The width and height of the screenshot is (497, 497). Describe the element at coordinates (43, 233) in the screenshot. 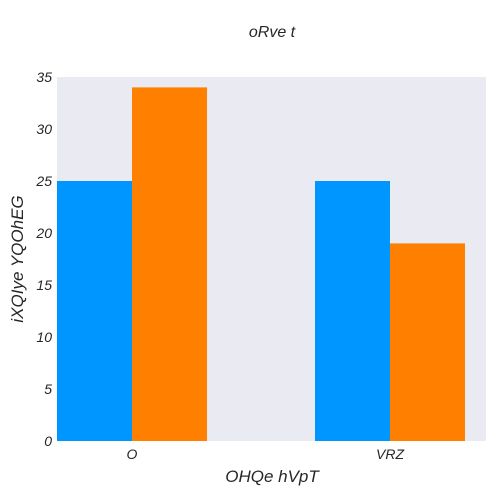

I see `y-tick-label: 20` at that location.